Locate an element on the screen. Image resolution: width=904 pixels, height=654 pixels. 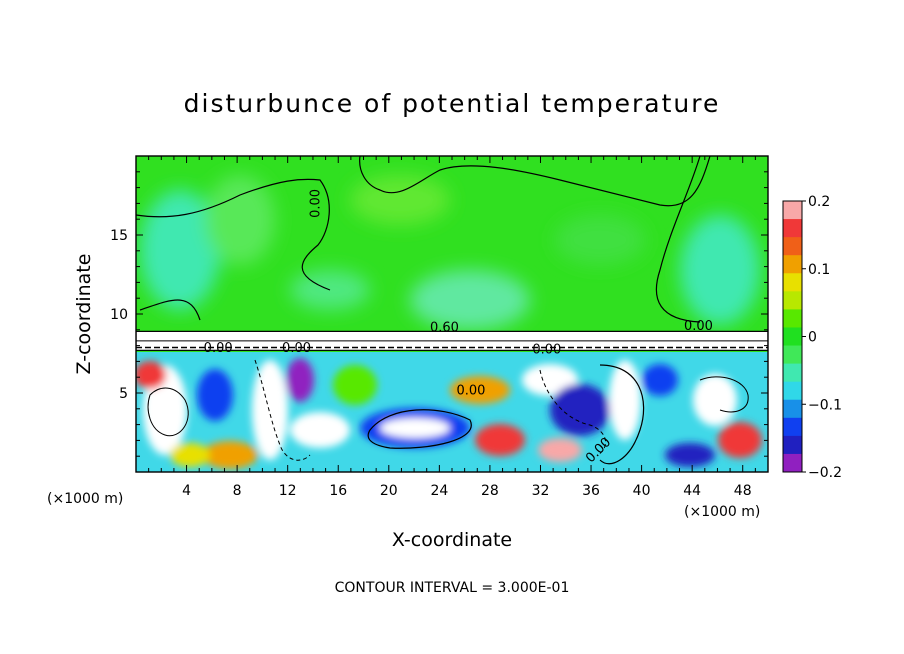
x-tick-label: 36 is located at coordinates (591, 491).